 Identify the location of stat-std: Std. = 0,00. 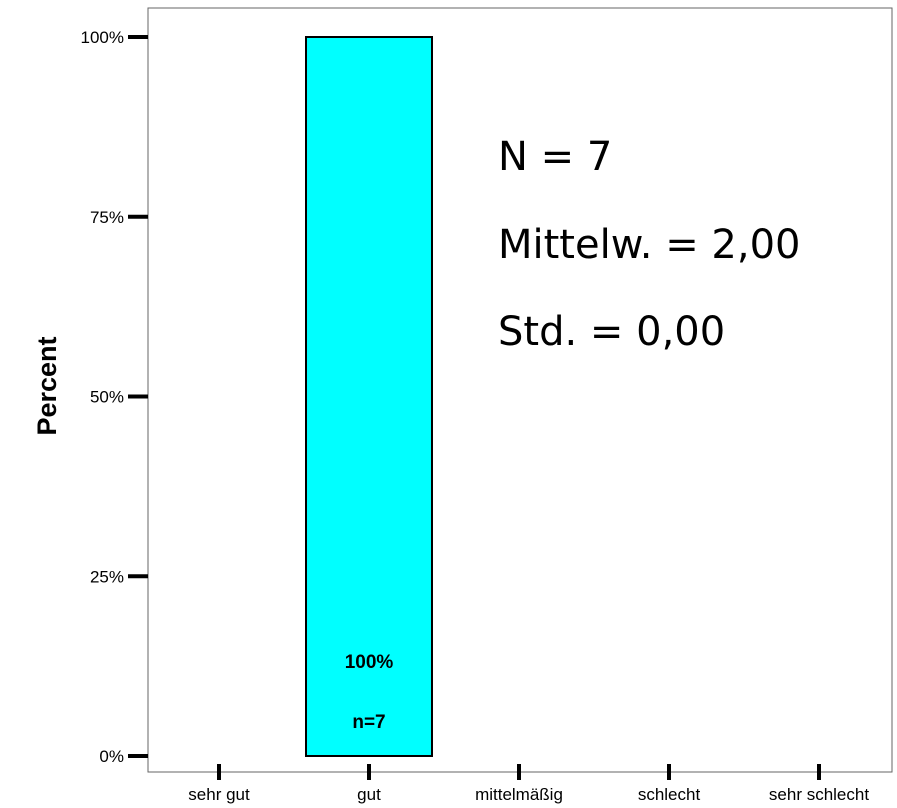
(611, 332).